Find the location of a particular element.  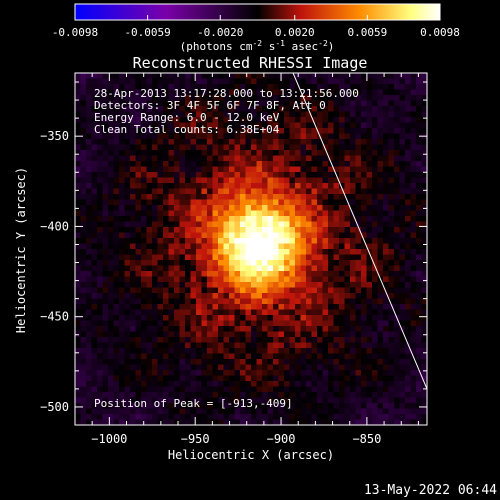

units-part-4: asec is located at coordinates (301, 46).